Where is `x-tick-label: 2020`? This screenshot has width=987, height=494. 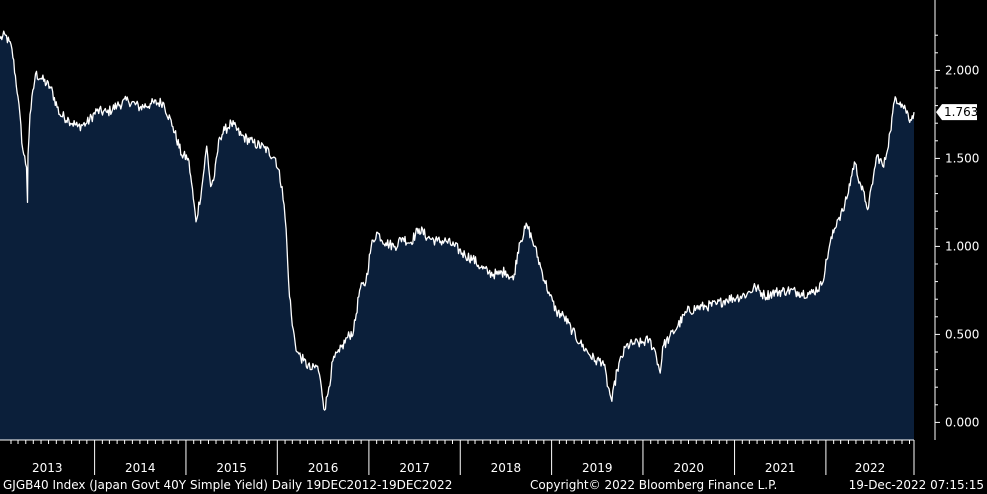
x-tick-label: 2020 is located at coordinates (689, 468).